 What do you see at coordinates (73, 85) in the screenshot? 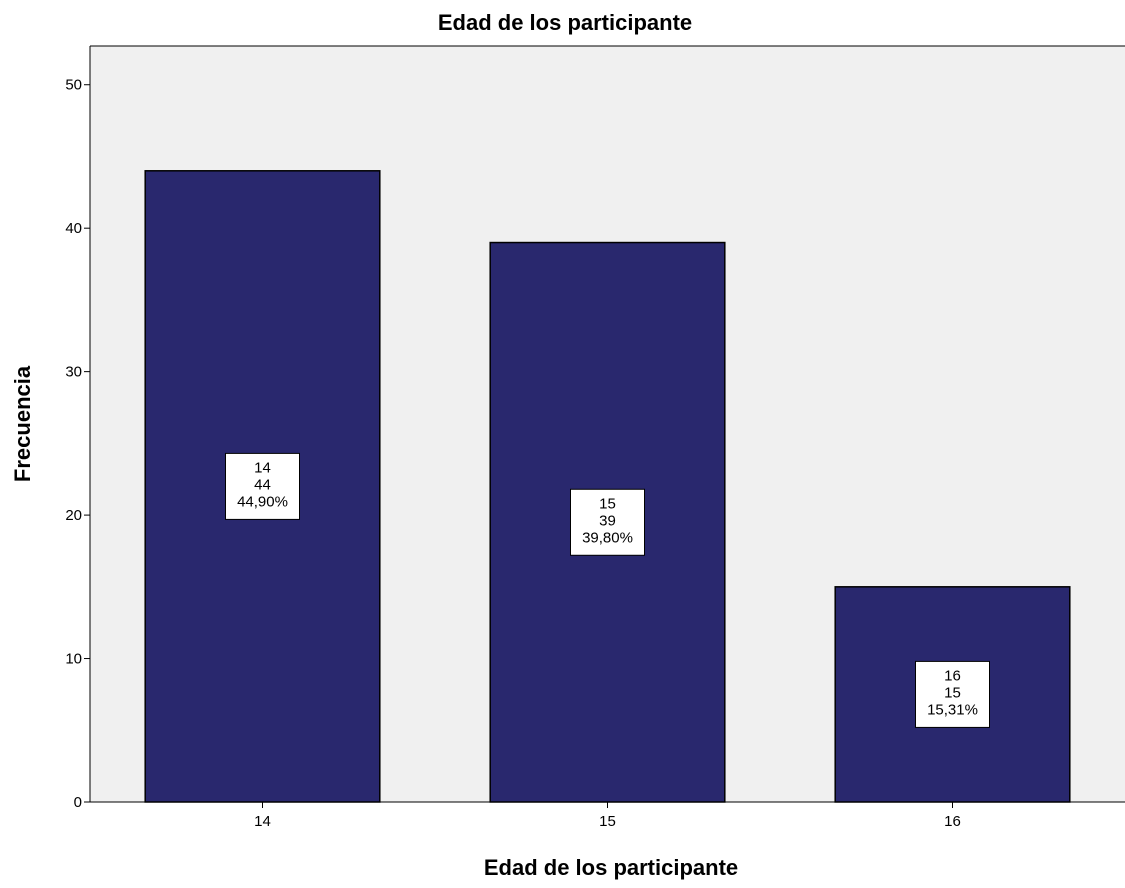
I see `y-tick-label: 50` at bounding box center [73, 85].